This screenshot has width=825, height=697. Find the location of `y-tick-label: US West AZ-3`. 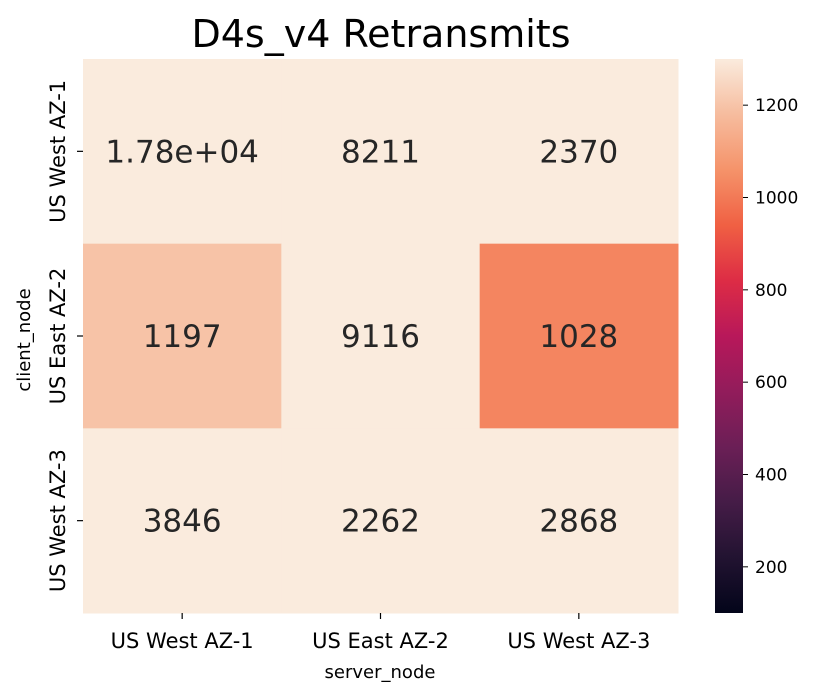

y-tick-label: US West AZ-3 is located at coordinates (58, 520).